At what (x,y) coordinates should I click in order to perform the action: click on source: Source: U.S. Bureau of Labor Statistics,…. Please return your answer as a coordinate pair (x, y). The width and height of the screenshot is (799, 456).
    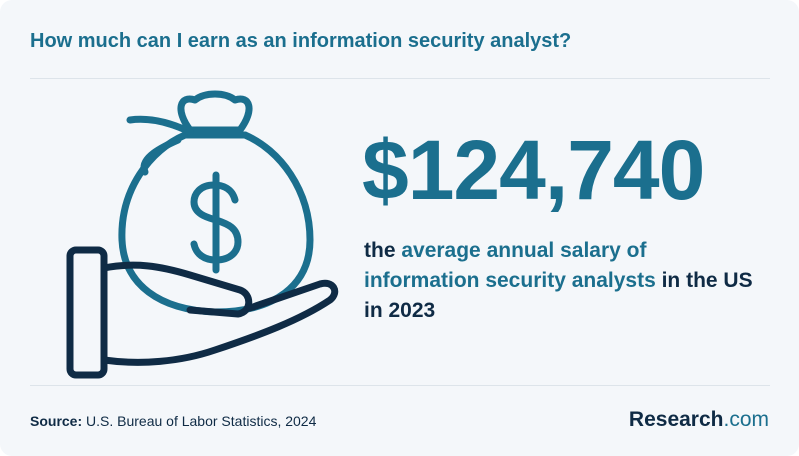
    Looking at the image, I should click on (173, 421).